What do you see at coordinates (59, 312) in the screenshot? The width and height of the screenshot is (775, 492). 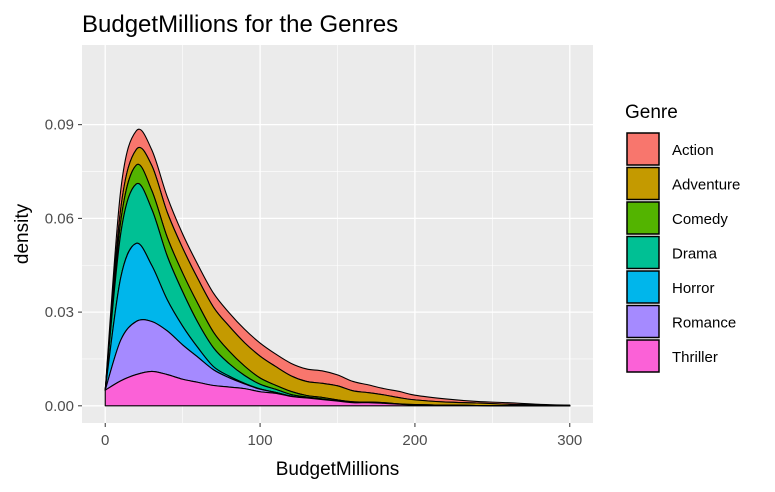 I see `y-tick-label: 0.03` at bounding box center [59, 312].